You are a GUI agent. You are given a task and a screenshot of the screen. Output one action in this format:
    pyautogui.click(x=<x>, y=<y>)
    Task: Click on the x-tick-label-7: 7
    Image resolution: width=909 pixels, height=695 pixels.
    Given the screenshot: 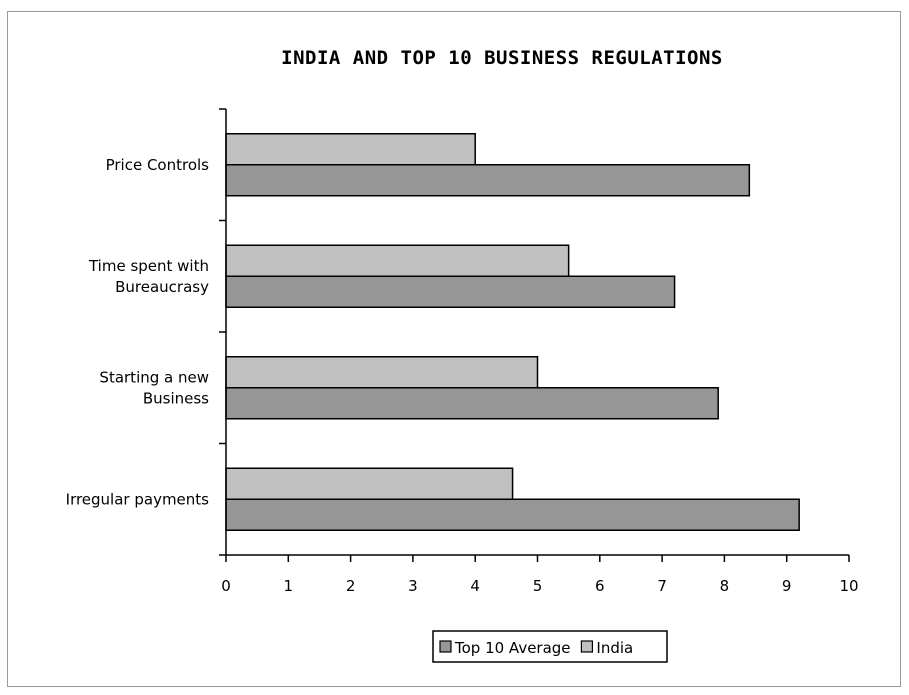 What is the action you would take?
    pyautogui.click(x=662, y=586)
    